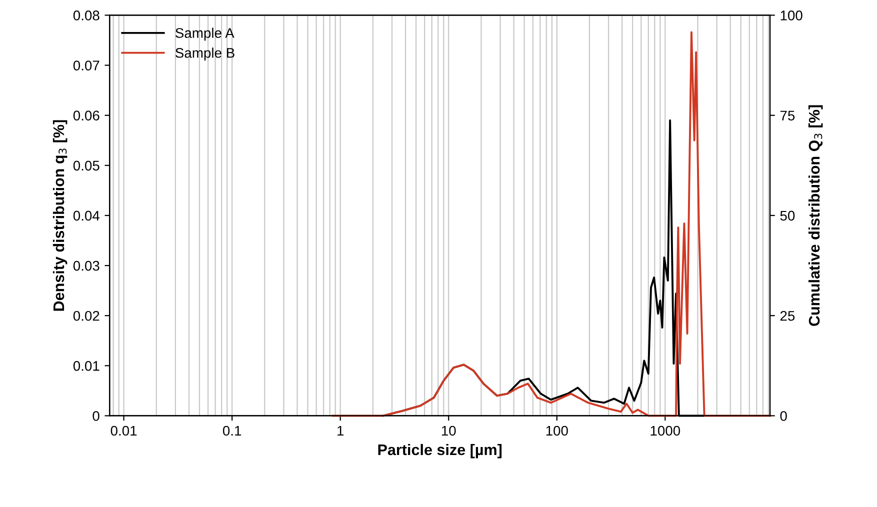  Describe the element at coordinates (86, 165) in the screenshot. I see `y-tick-label: 0.05` at that location.